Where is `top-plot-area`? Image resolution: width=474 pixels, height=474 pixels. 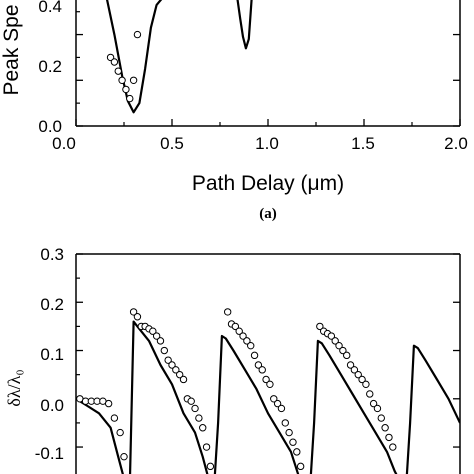
top-plot-area is located at coordinates (179, 57).